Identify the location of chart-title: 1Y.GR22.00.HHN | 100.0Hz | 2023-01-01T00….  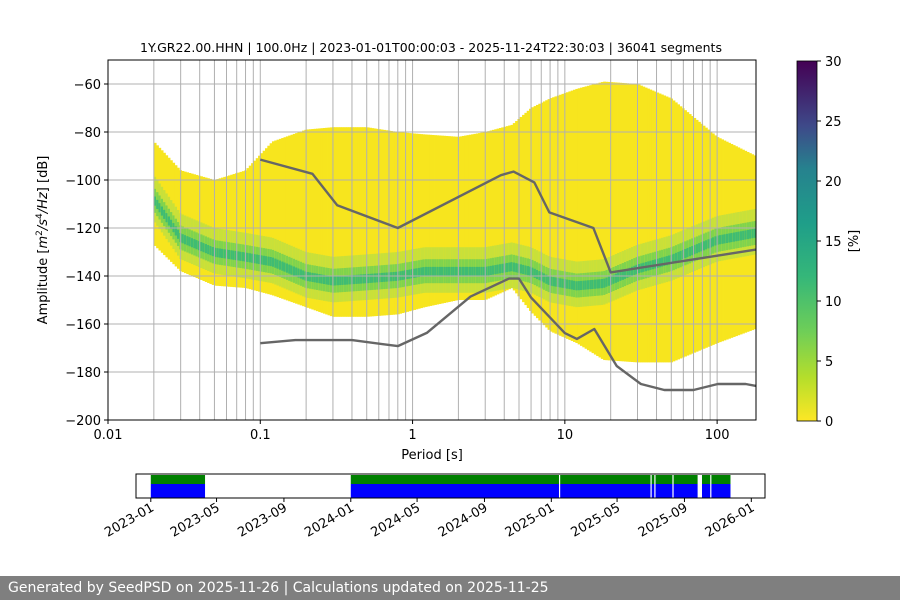
(431, 47).